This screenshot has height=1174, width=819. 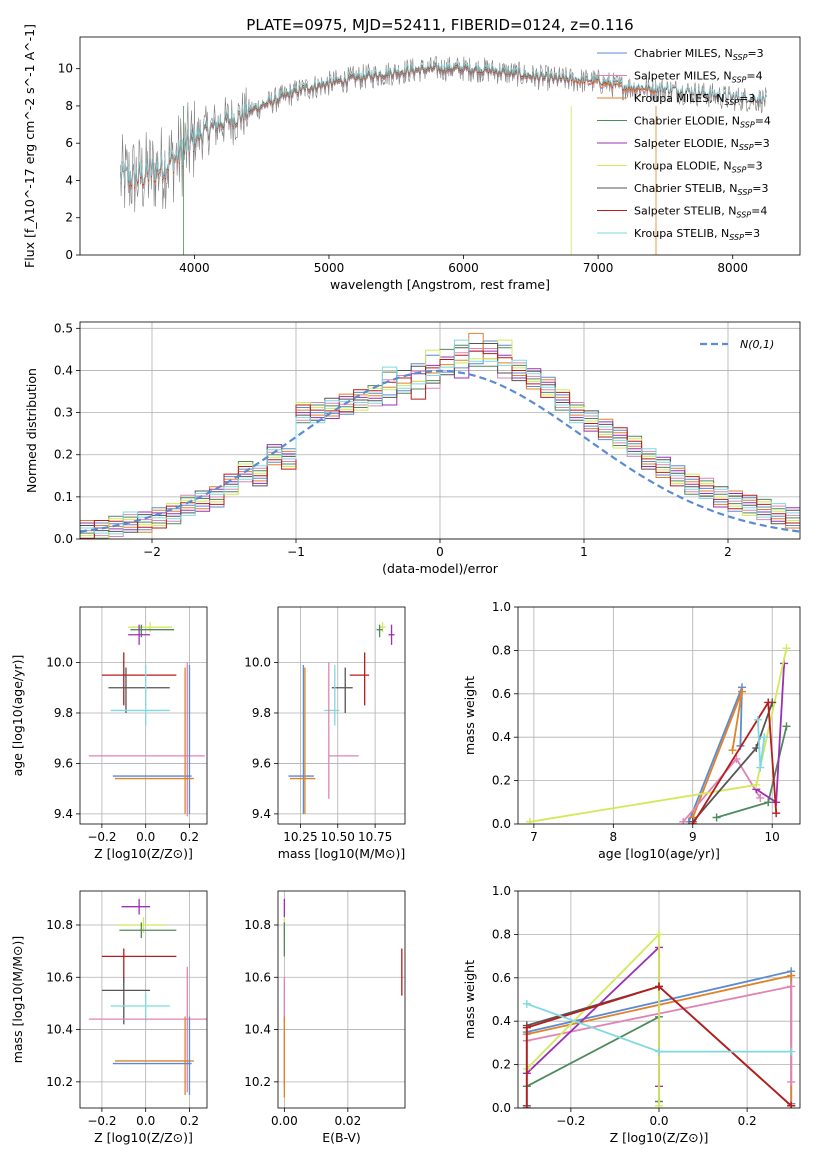 What do you see at coordinates (257, 925) in the screenshot?
I see `mass-vs-EBV-ytick-label: 10.8` at bounding box center [257, 925].